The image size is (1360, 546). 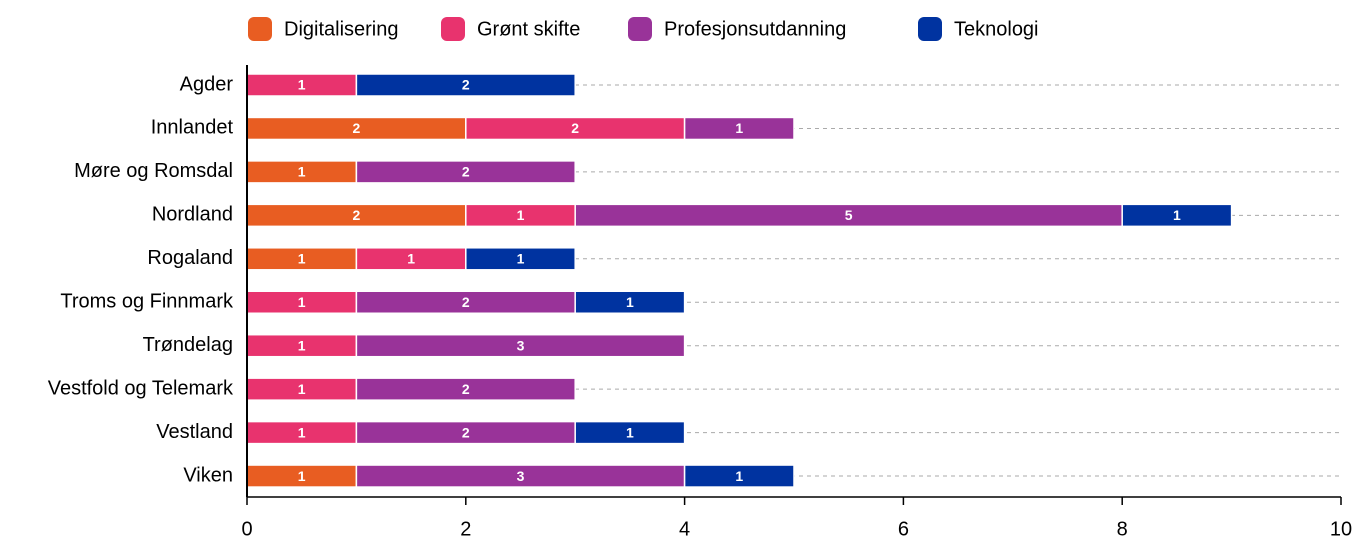 I want to click on y-tick-label: Agder, so click(x=207, y=84).